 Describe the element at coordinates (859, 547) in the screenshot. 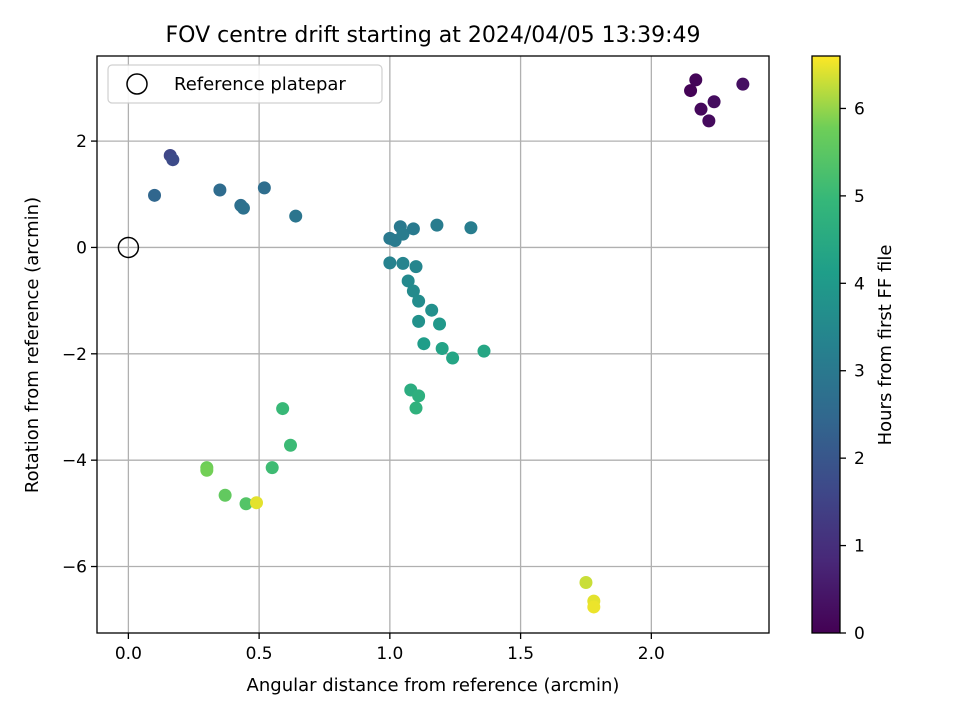

I see `colorbar-tick-label: 1` at that location.